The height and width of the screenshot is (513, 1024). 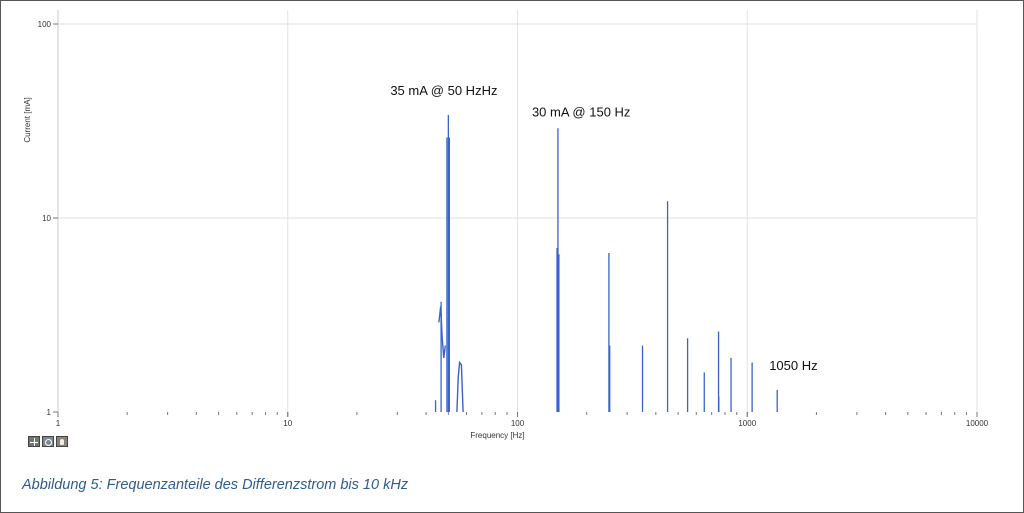 What do you see at coordinates (443, 90) in the screenshot?
I see `peak-annotation: 35 mA @ 50 HzHz` at bounding box center [443, 90].